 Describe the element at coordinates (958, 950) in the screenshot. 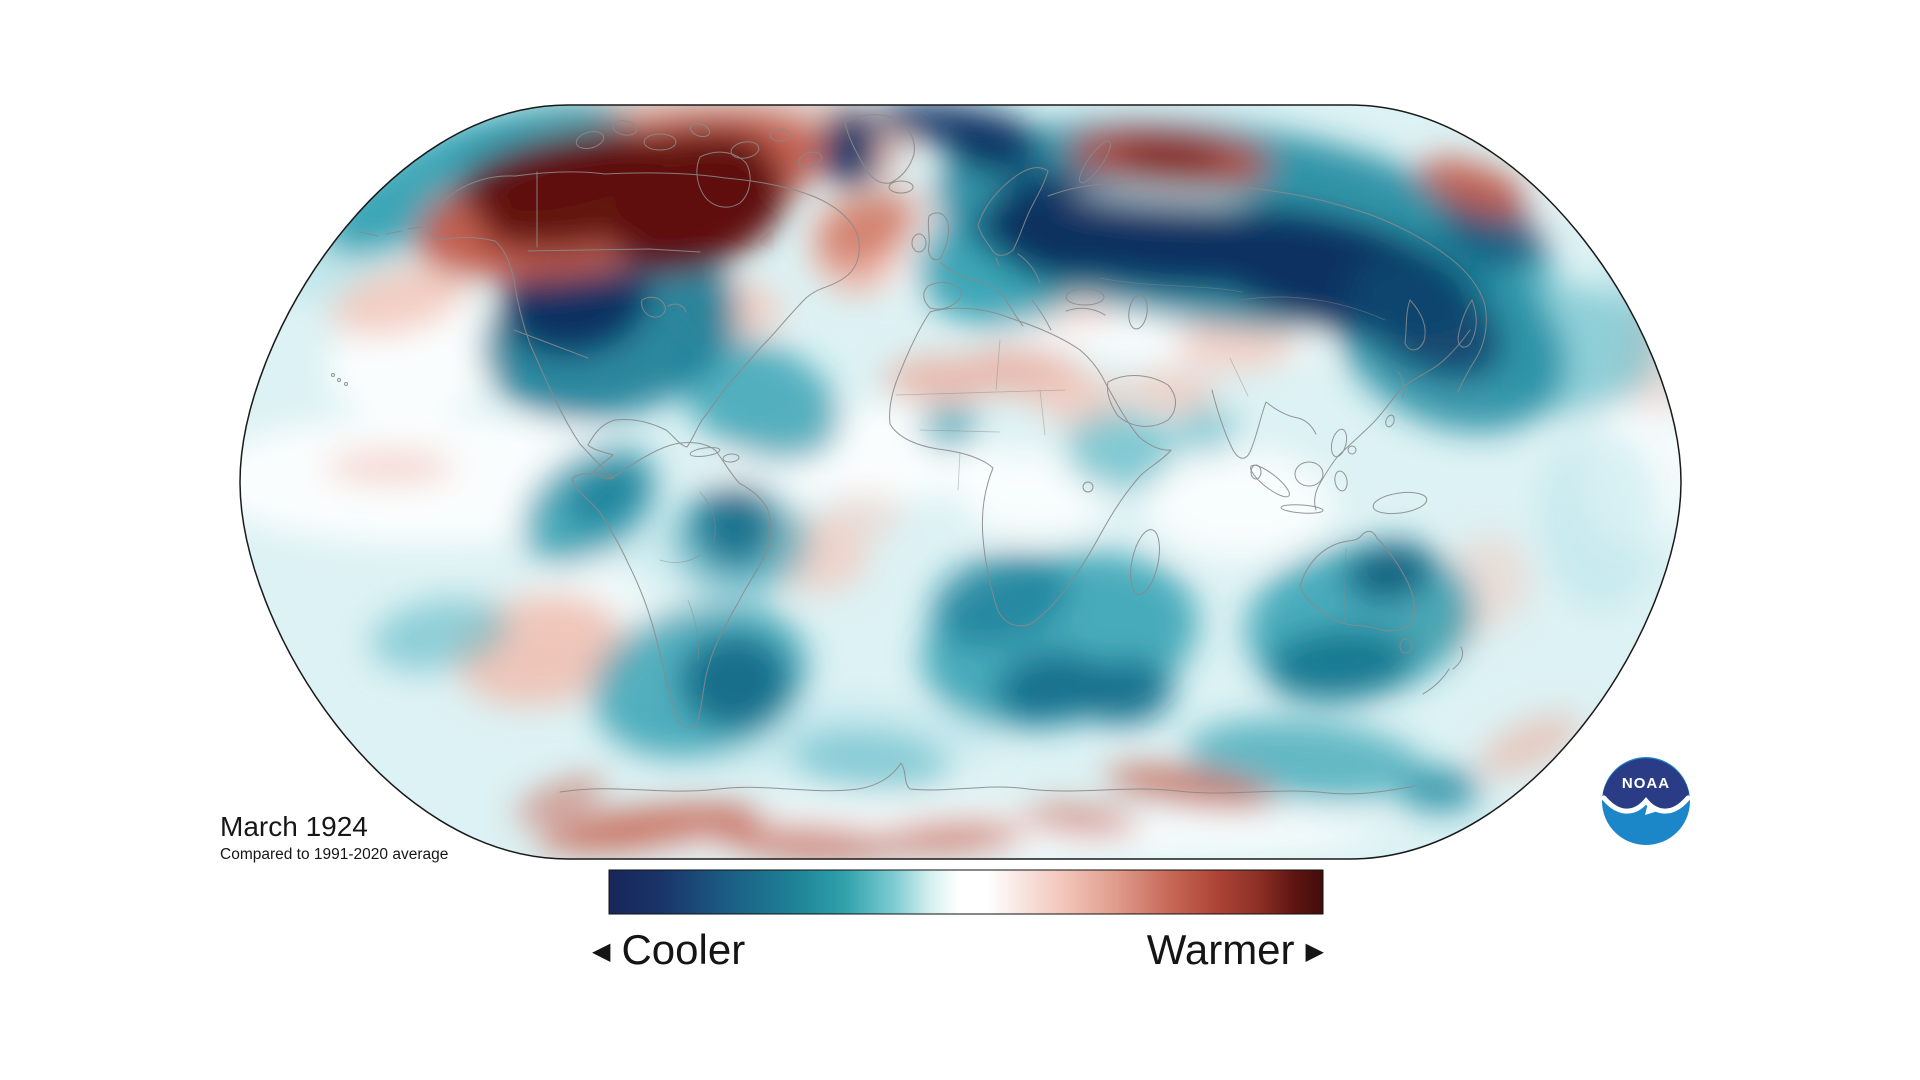

I see `legend-labels: ◀ Cooler Warmer ▶` at that location.